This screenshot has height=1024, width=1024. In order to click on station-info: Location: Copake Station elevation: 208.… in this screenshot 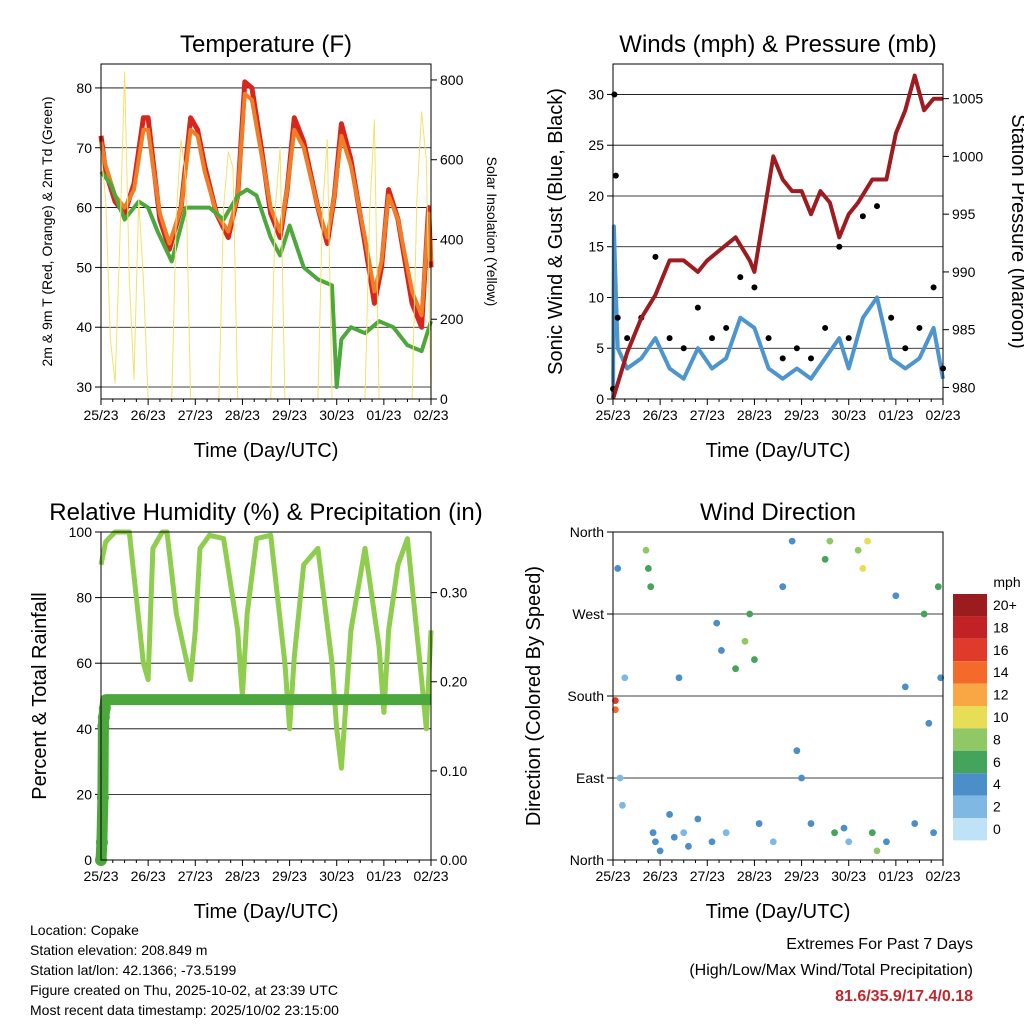, I will do `click(184, 970)`.